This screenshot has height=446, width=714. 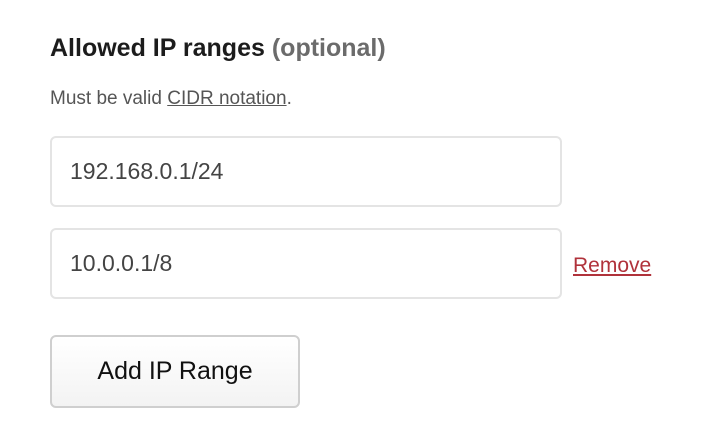 I want to click on field-label-text: Allowed IP ranges, so click(x=157, y=48).